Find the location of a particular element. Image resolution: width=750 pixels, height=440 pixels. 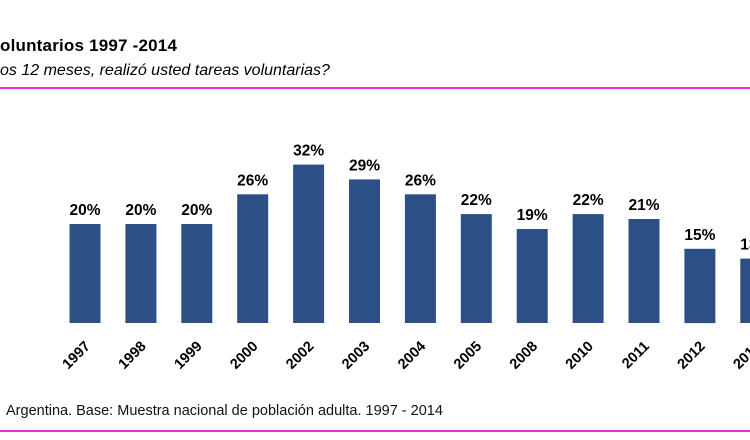

bar-1999 is located at coordinates (197, 273).